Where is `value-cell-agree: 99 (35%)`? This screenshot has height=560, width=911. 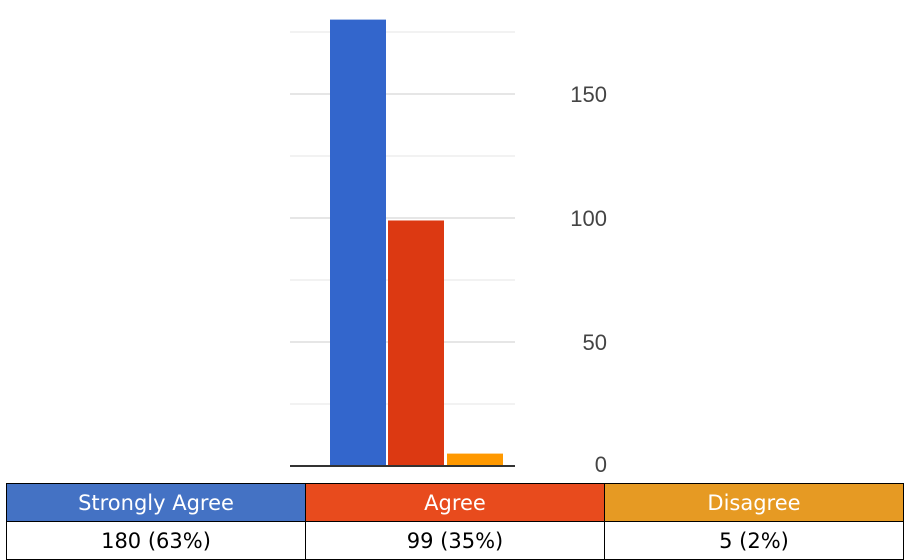
value-cell-agree: 99 (35%) is located at coordinates (455, 540).